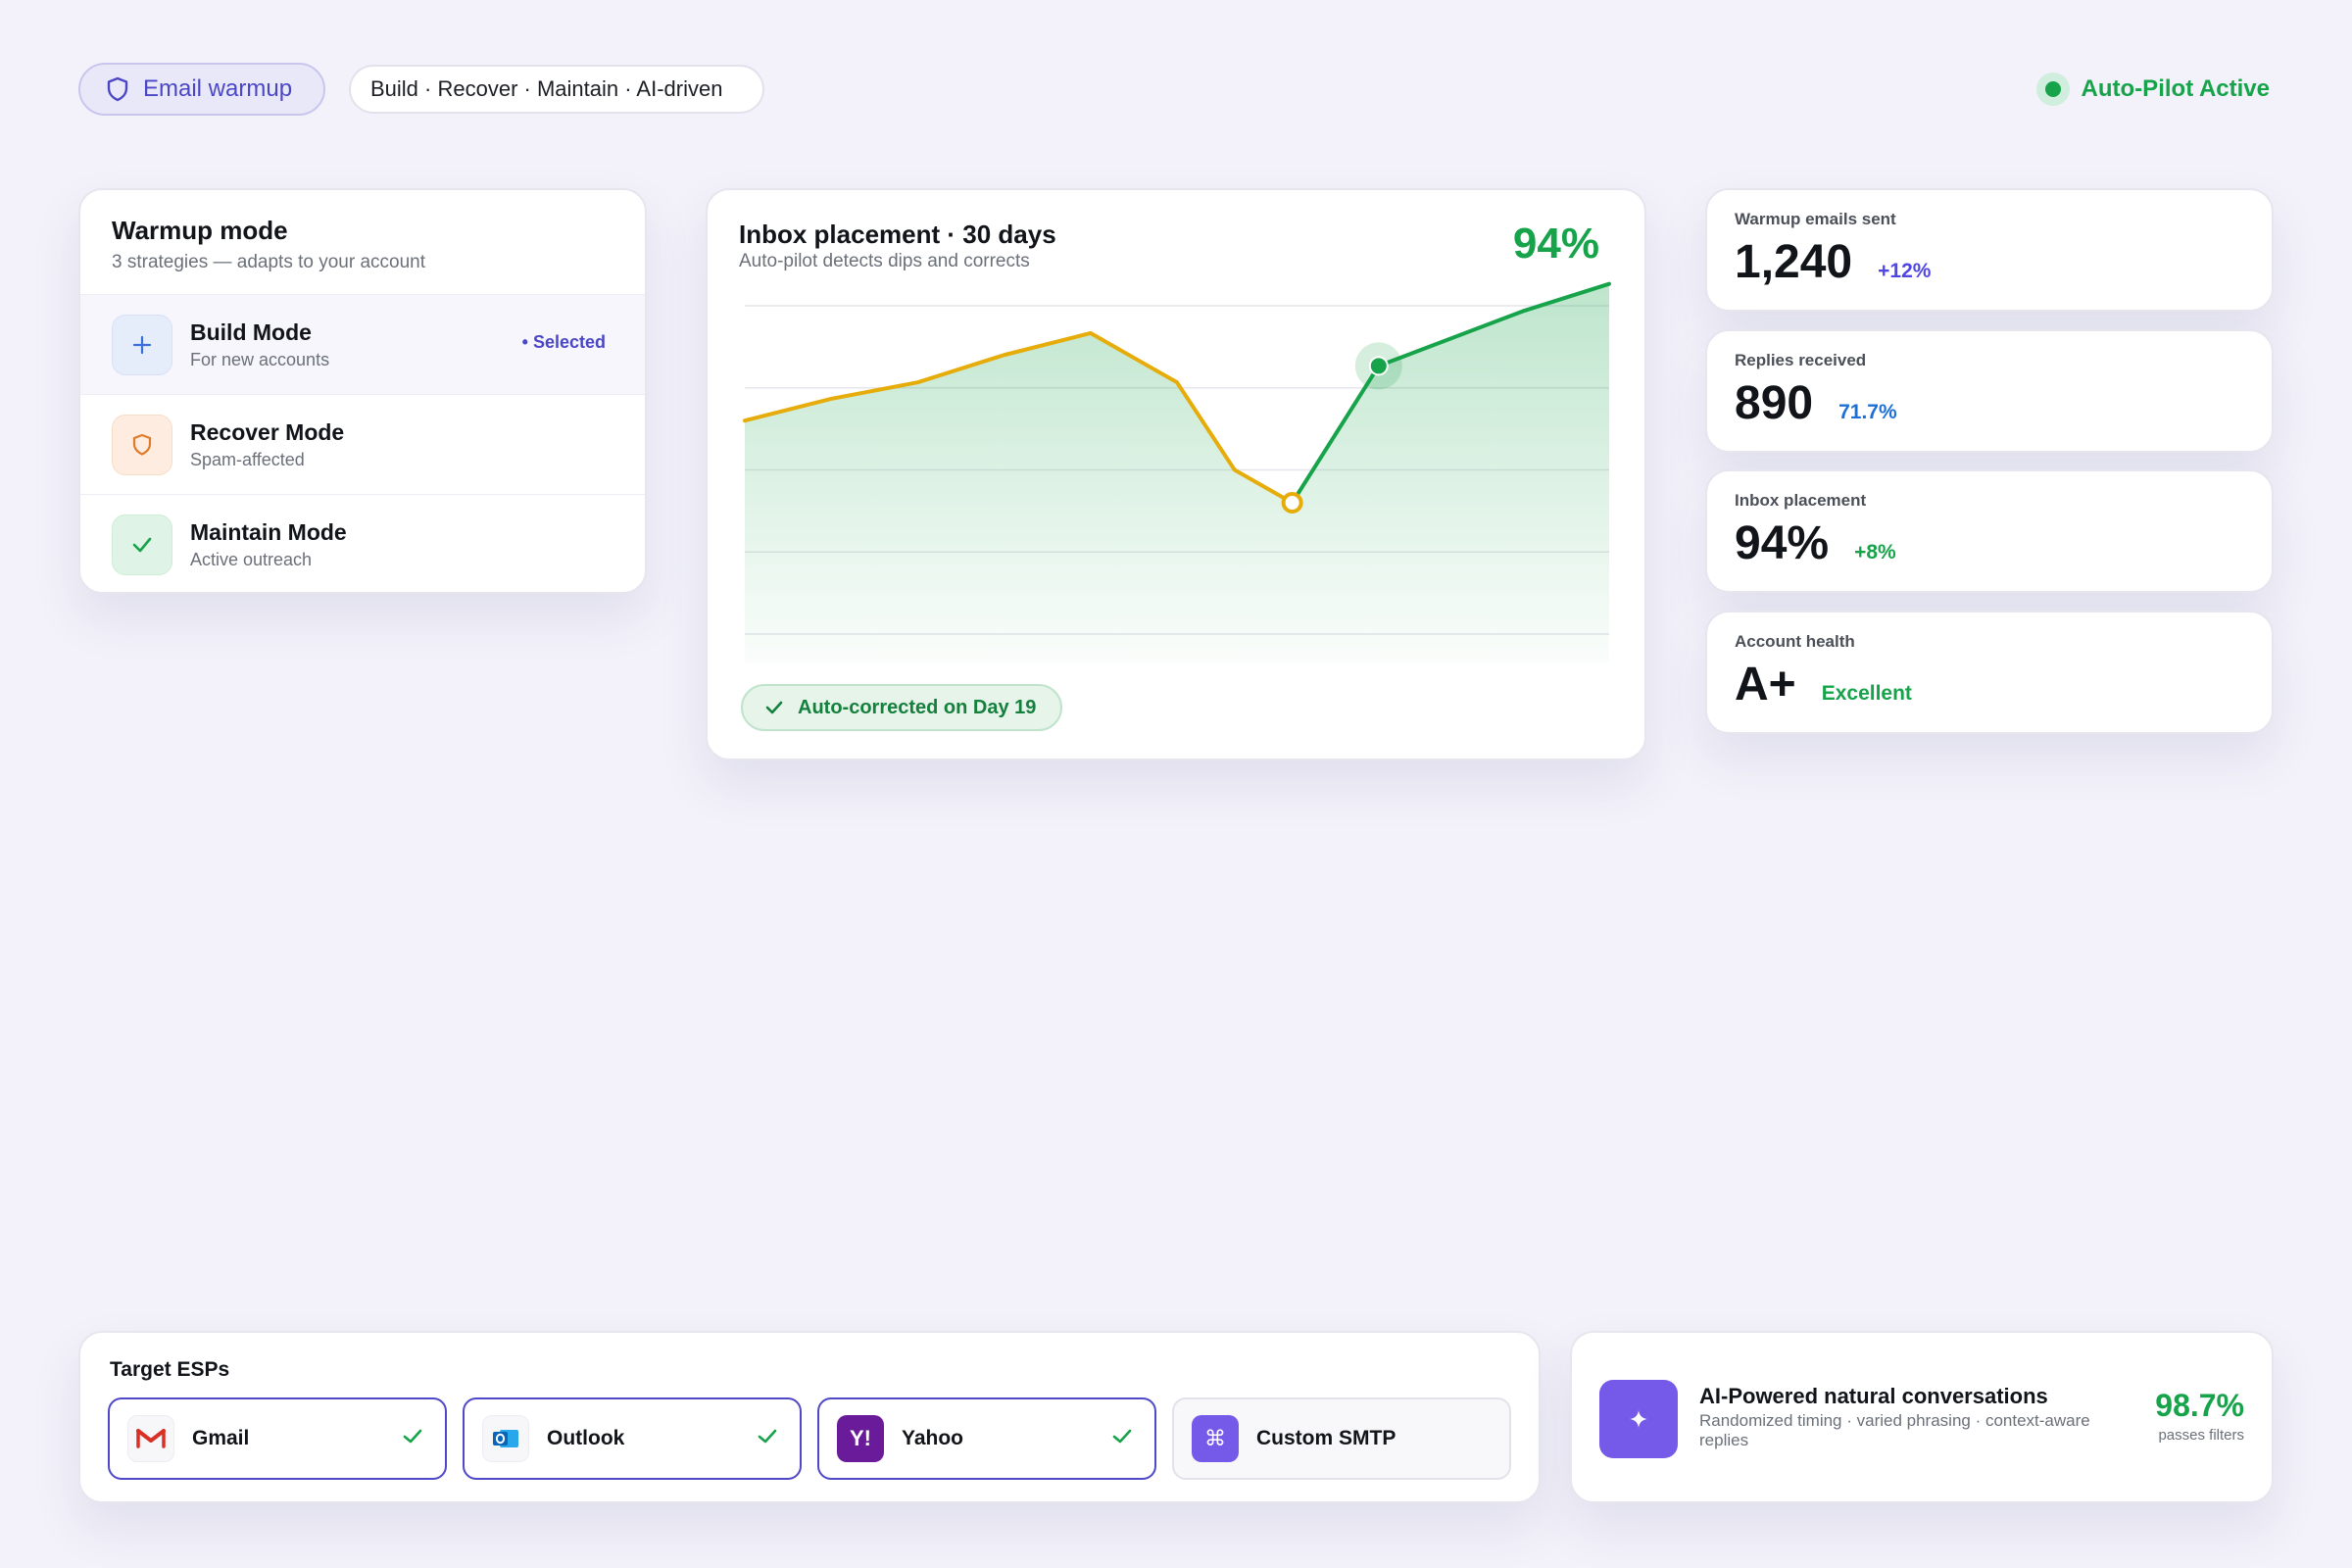  What do you see at coordinates (1989, 250) in the screenshot?
I see `stat-card-emails-sent: Warmup emails sent 1,240 +12%` at bounding box center [1989, 250].